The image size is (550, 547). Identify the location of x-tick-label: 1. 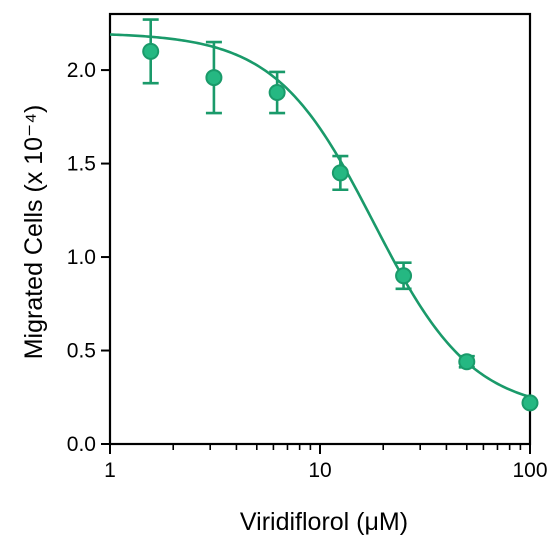
(110, 470).